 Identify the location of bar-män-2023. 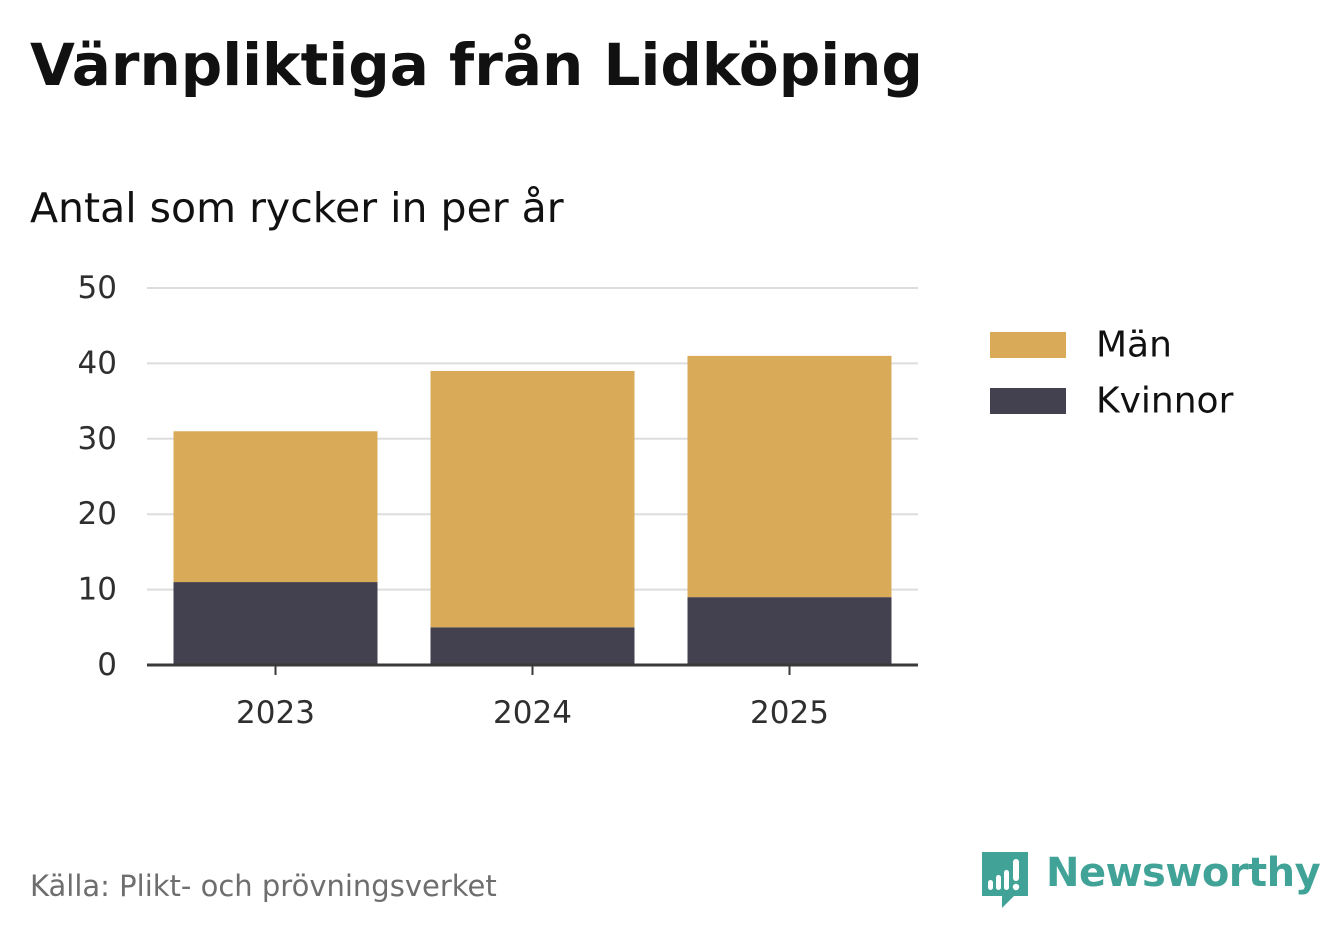
(275, 507).